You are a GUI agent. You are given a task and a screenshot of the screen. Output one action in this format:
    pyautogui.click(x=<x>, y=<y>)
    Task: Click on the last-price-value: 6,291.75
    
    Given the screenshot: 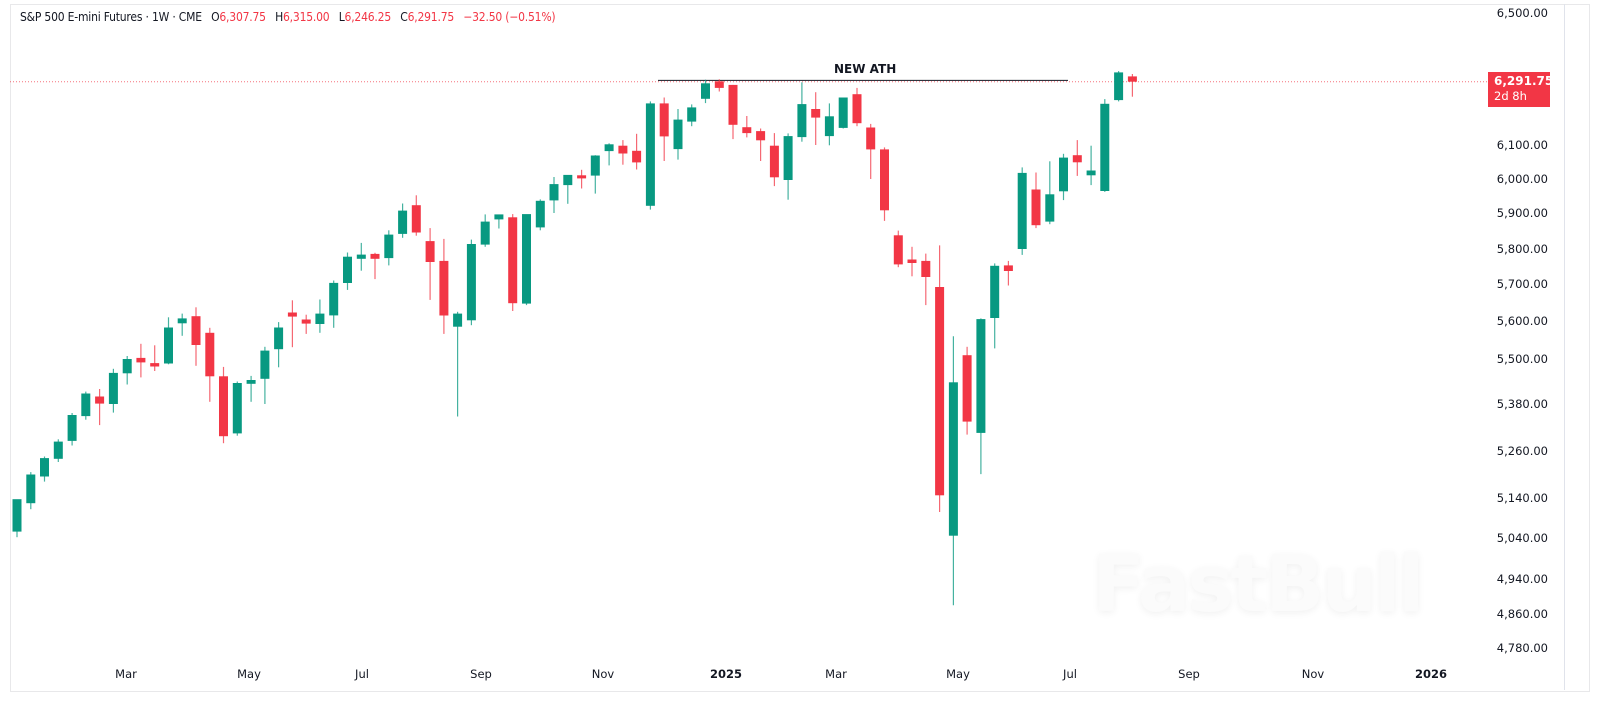 What is the action you would take?
    pyautogui.click(x=1524, y=81)
    